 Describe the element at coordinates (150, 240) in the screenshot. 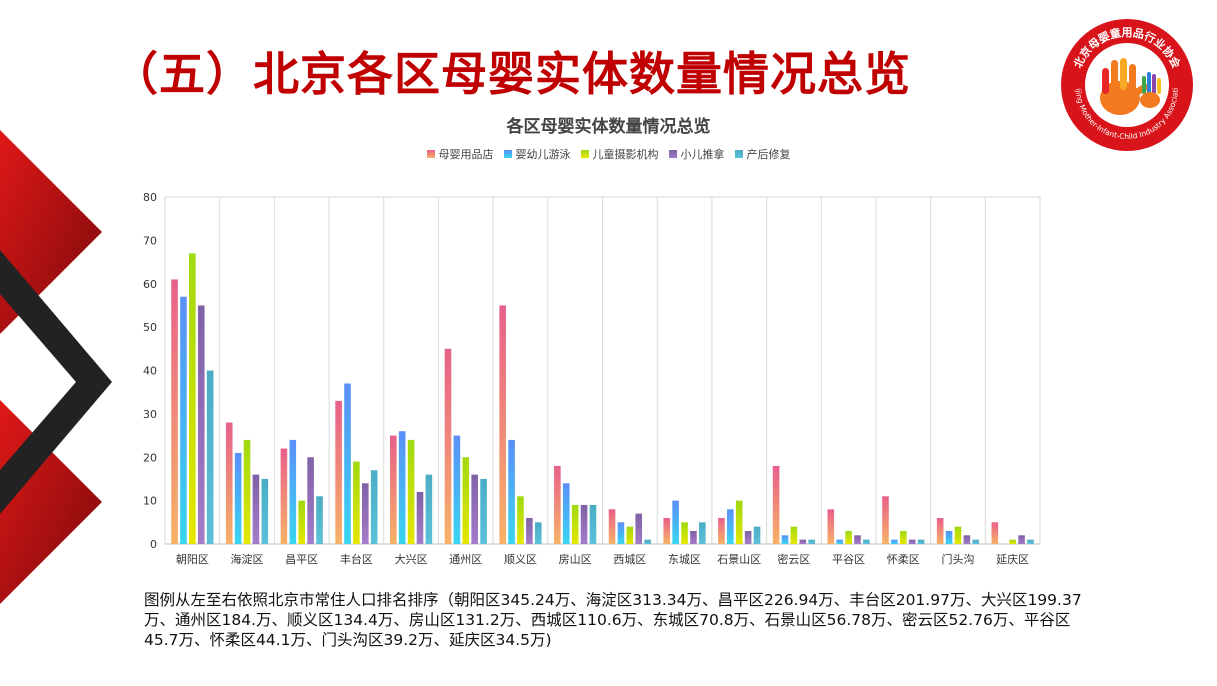

I see `y-tick-label: 70` at that location.